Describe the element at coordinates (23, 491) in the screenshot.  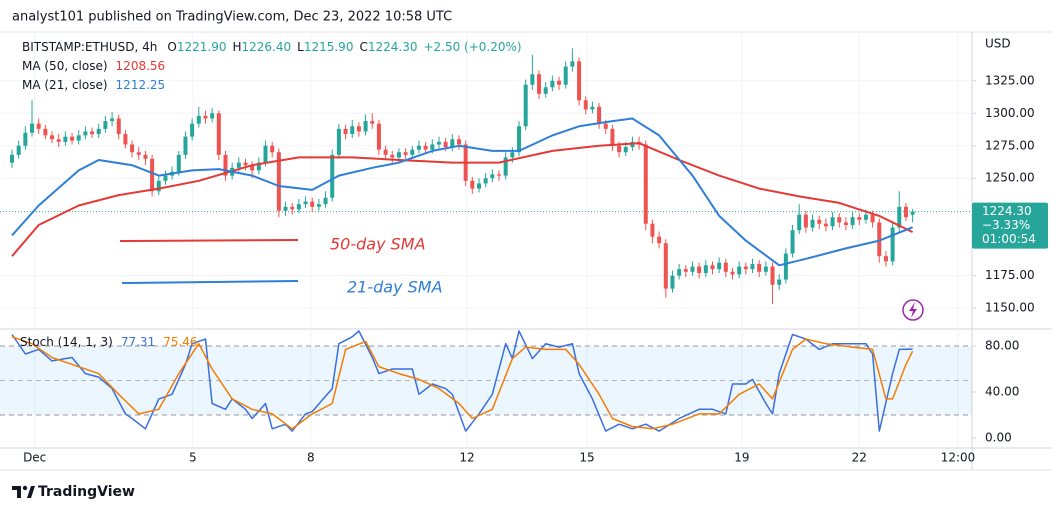
I see `brand-logo` at that location.